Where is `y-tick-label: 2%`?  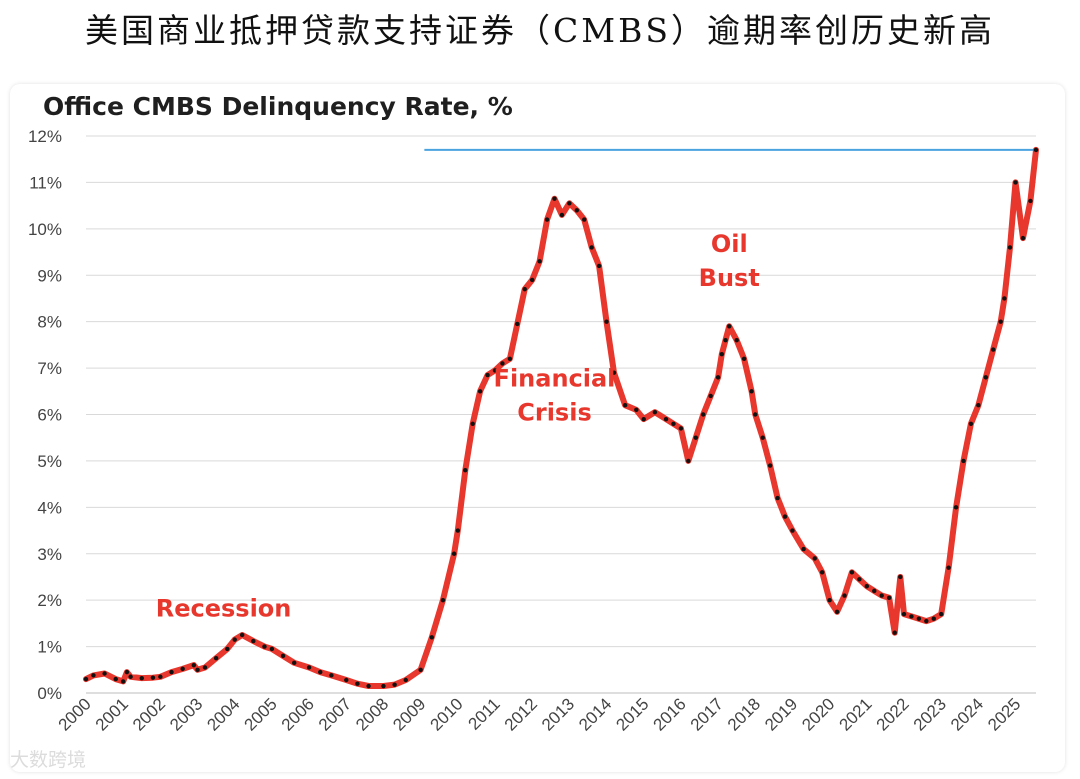
y-tick-label: 2% is located at coordinates (49, 600).